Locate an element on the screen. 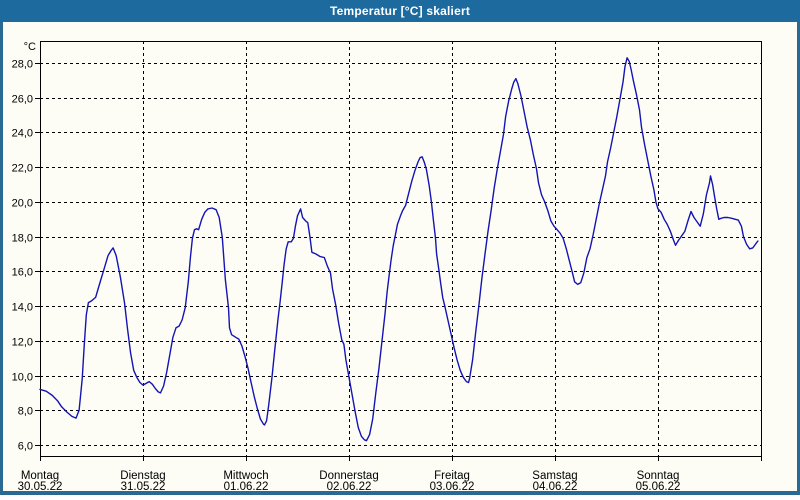 This screenshot has width=800, height=500. y-tick-label: 26,0 is located at coordinates (22, 100).